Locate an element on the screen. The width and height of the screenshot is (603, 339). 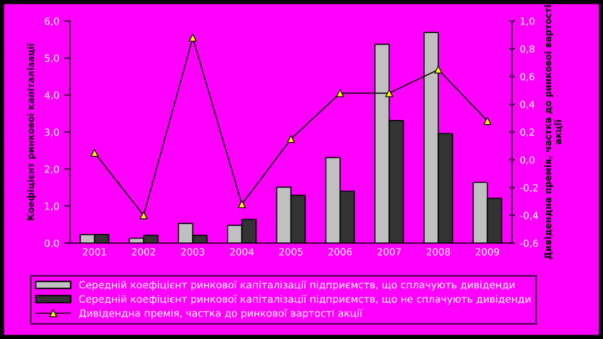
x-tick-label: 2009 is located at coordinates (488, 252).